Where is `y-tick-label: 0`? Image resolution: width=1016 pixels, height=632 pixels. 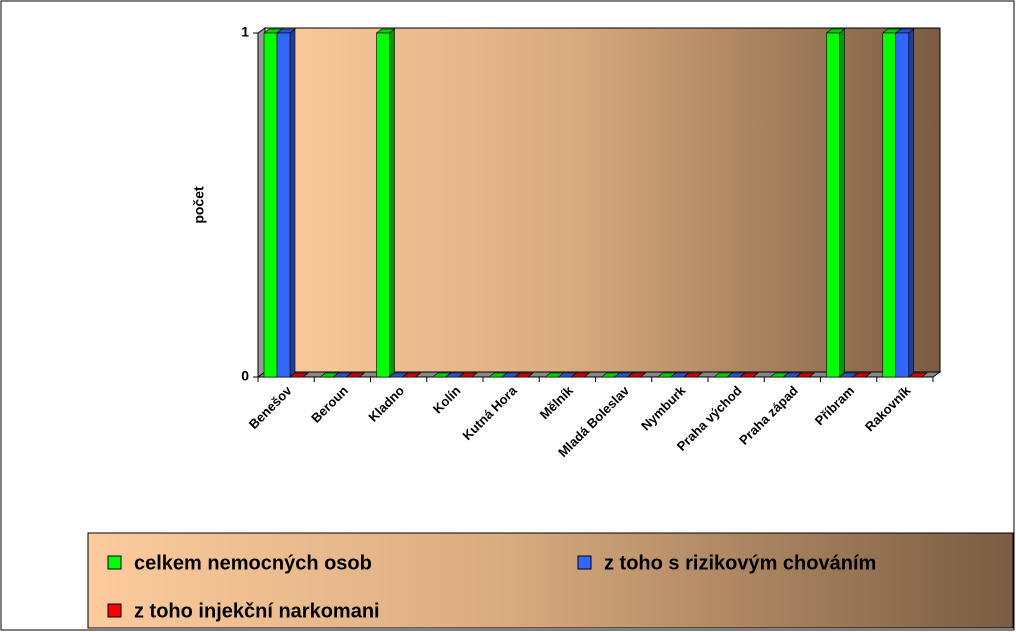 y-tick-label: 0 is located at coordinates (245, 376).